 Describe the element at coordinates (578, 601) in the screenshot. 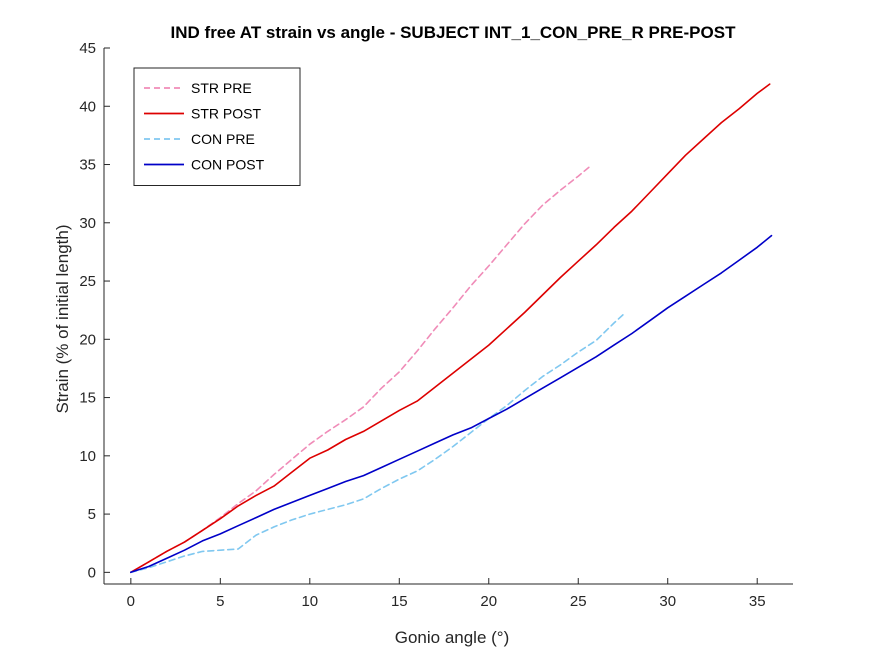

I see `x-tick-label: 25` at that location.